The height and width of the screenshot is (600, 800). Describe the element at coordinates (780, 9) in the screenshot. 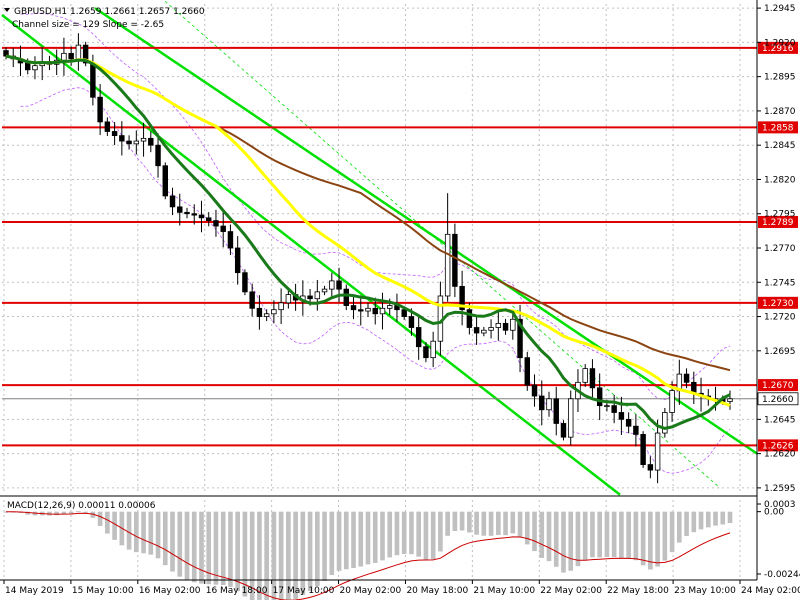

I see `y-tick-label: 1.2945` at that location.